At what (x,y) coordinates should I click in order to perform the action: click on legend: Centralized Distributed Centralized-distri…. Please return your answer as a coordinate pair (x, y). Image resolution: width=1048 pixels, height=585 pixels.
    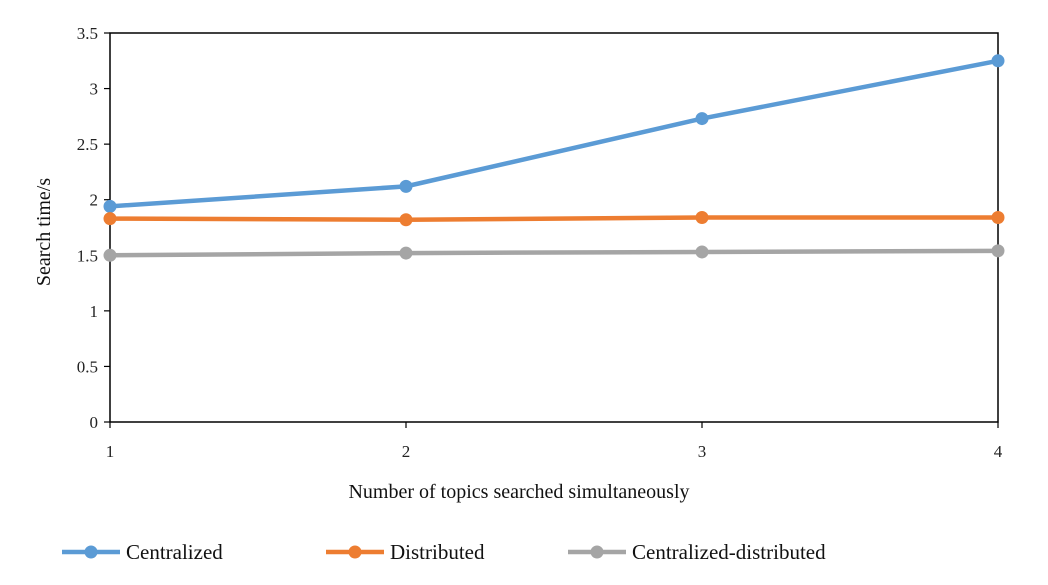
    Looking at the image, I should click on (444, 552).